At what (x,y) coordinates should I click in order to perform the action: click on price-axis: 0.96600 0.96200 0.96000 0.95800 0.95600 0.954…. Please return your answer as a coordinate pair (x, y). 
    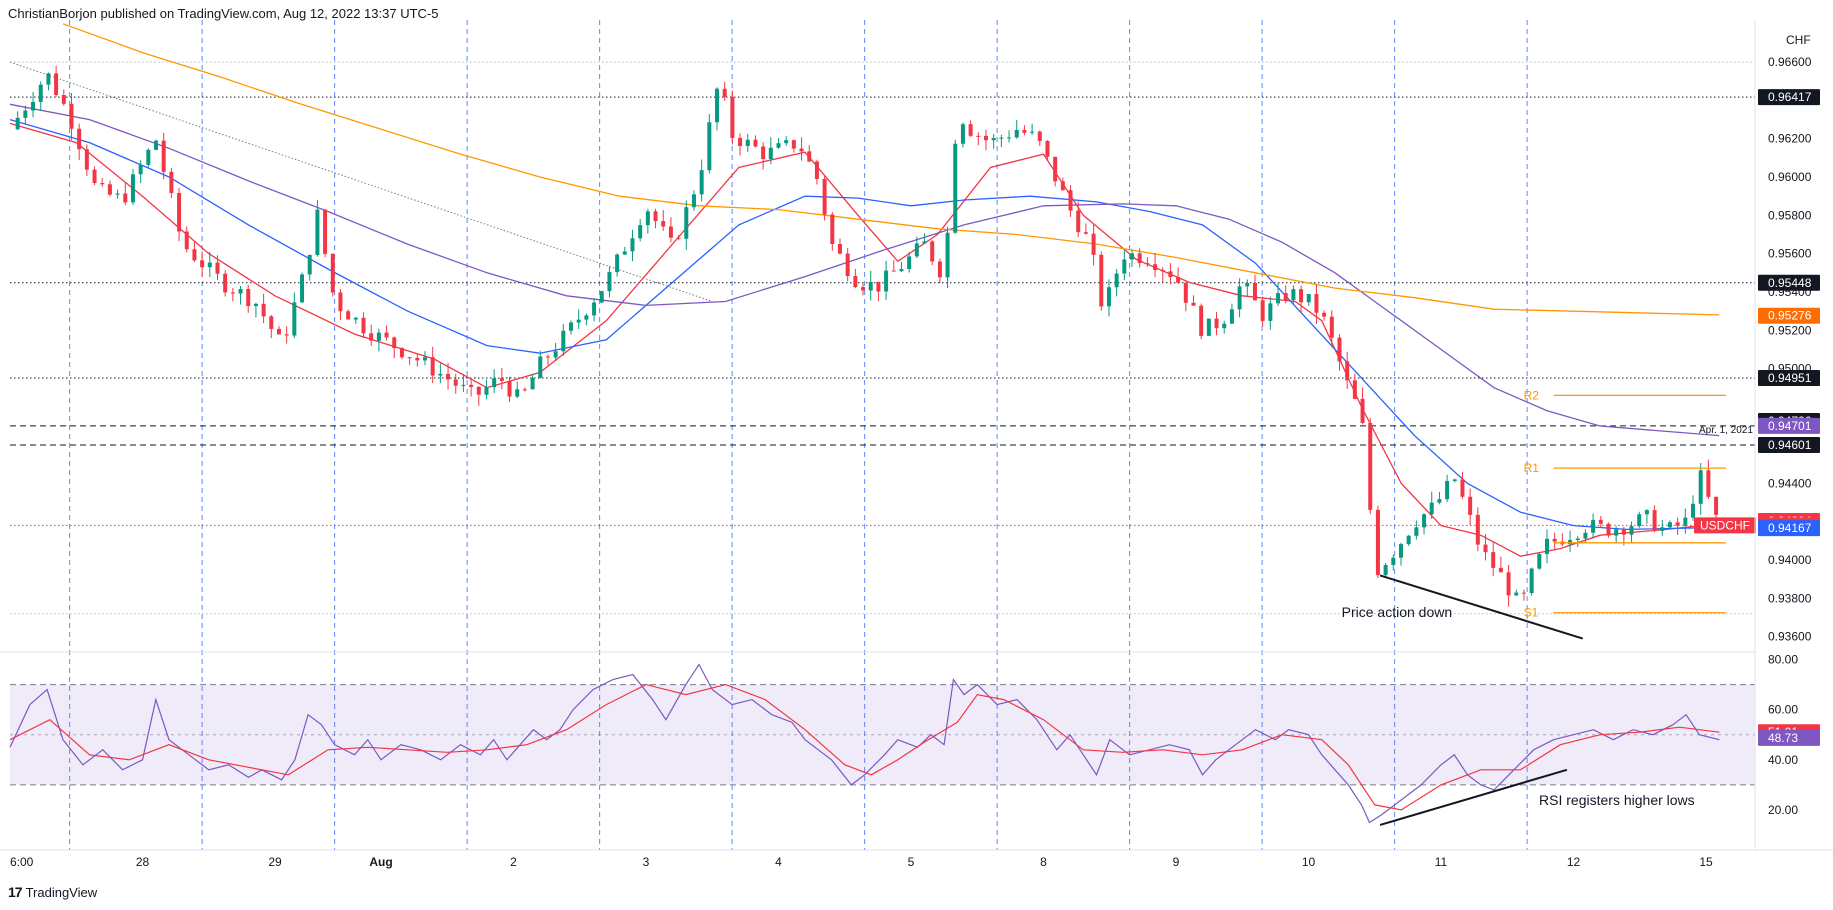
    Looking at the image, I should click on (1757, 436).